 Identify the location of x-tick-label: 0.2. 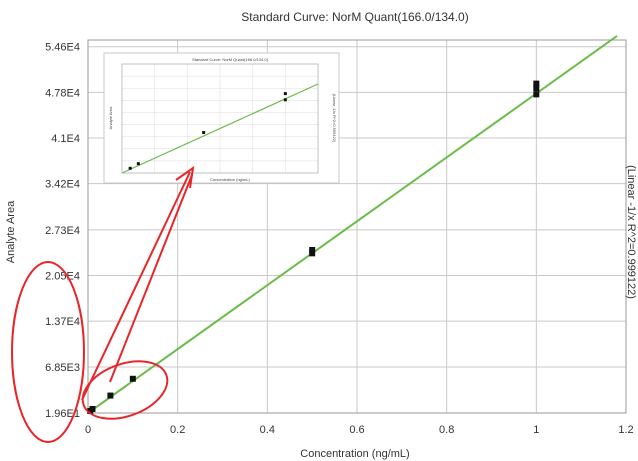
(177, 430).